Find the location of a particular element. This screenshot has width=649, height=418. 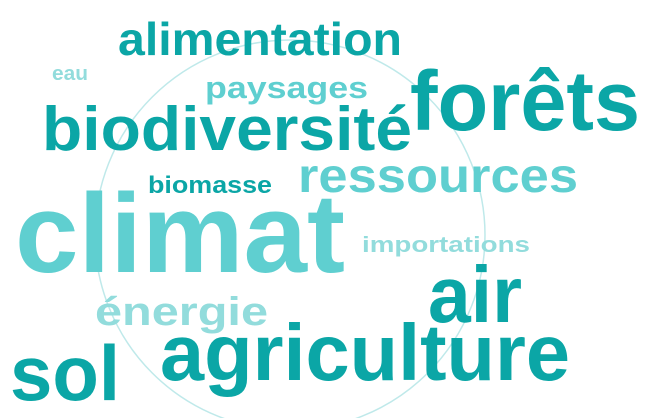

word: air is located at coordinates (475, 294).